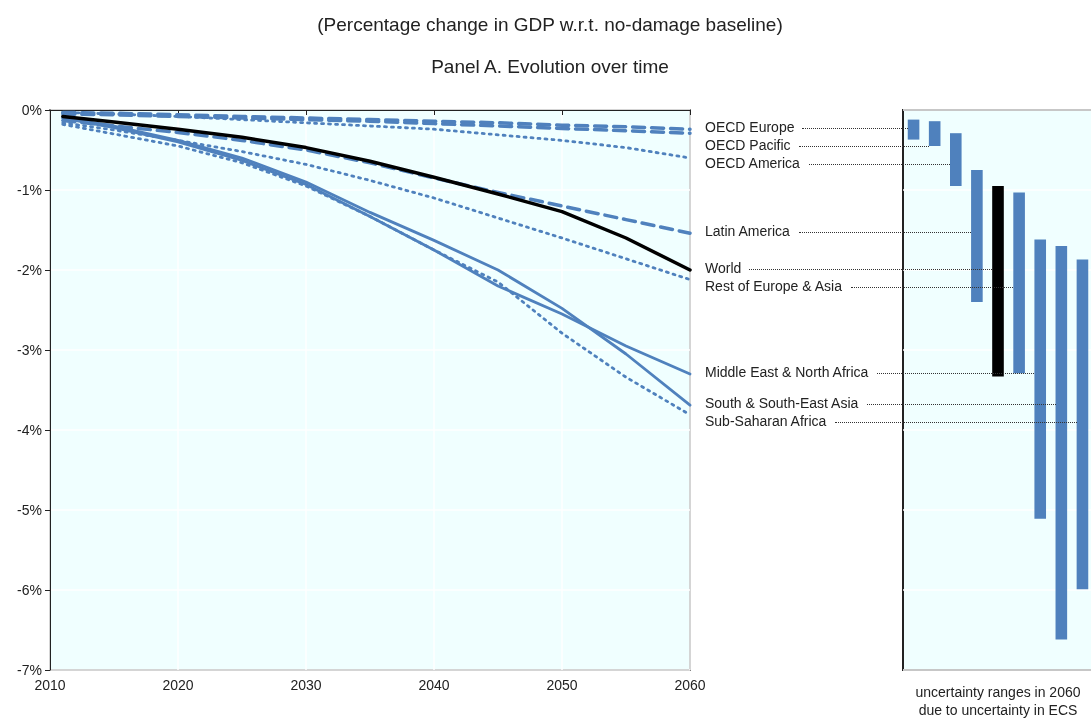 This screenshot has height=720, width=1091. I want to click on chart-title: (Percentage change in GDP w.r.t. no-damage baseline), so click(550, 24).